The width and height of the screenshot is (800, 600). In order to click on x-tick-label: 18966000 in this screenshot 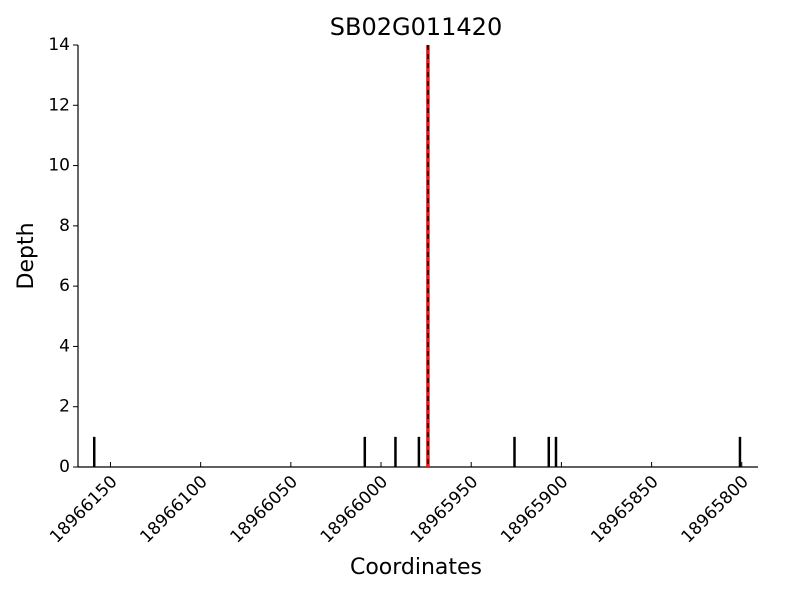, I will do `click(354, 509)`.